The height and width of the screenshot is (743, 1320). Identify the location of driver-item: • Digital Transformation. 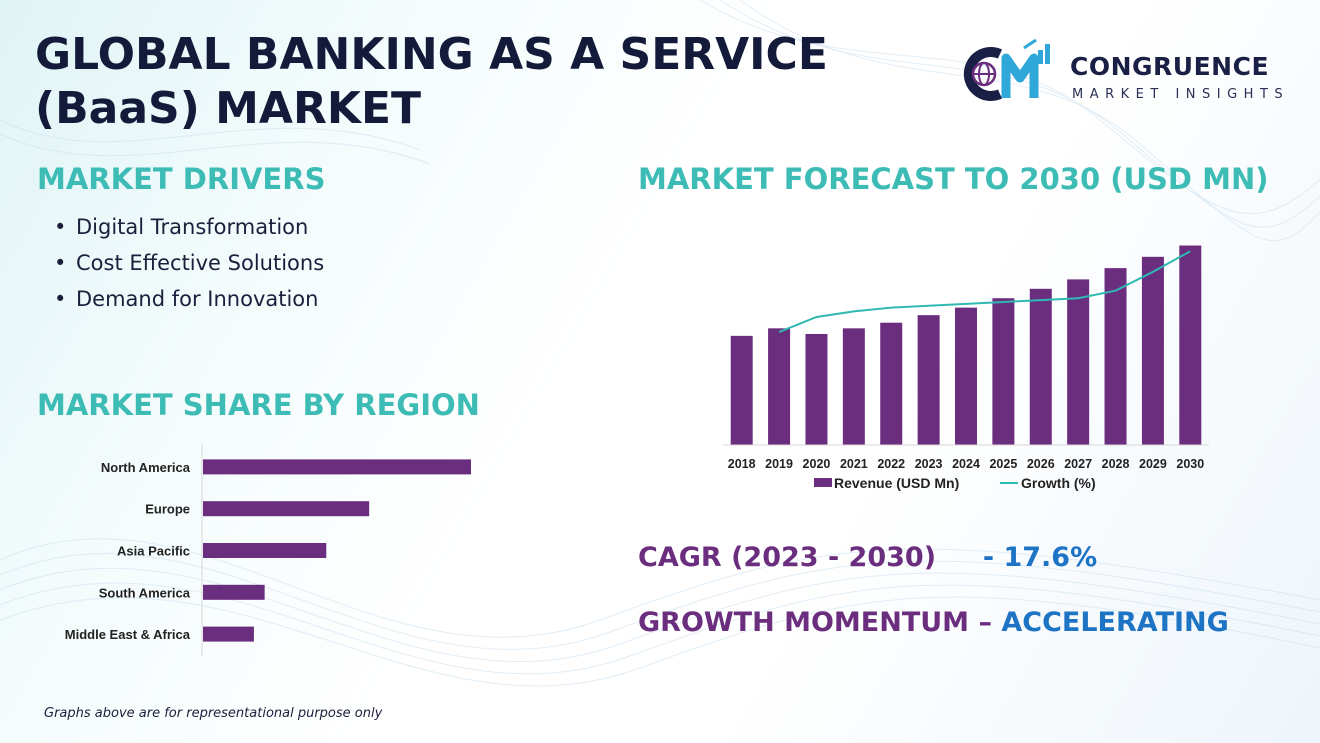
(189, 230).